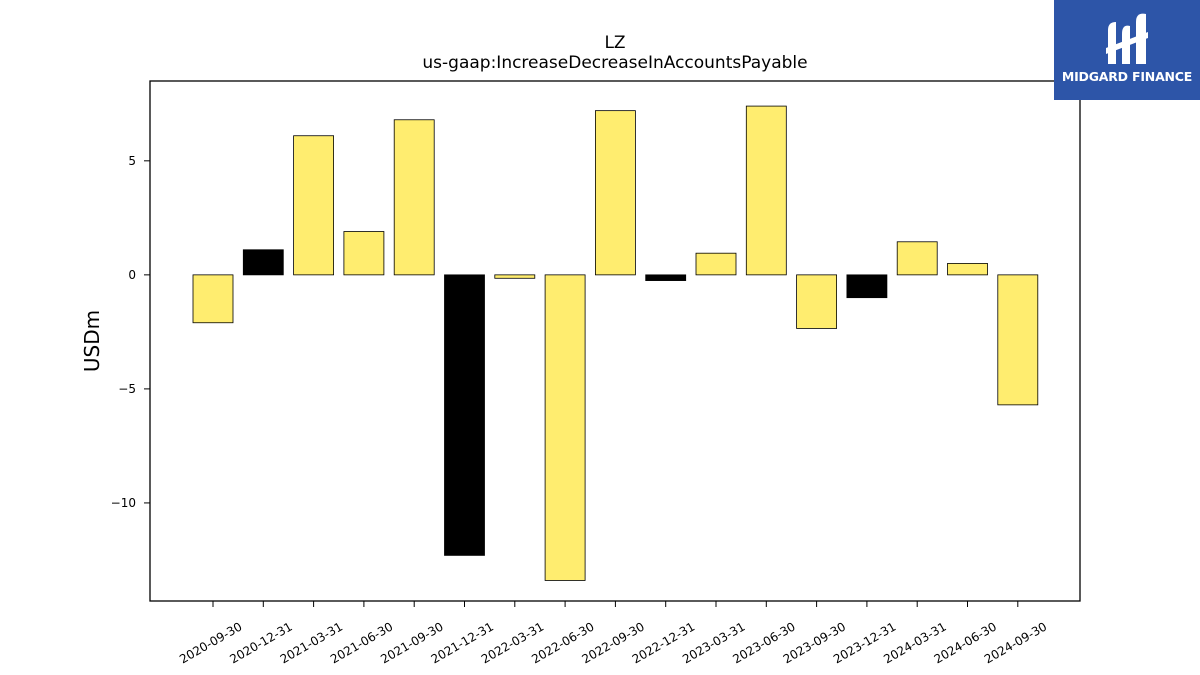 The width and height of the screenshot is (1200, 675). I want to click on y-tick-label: −10, so click(123, 503).